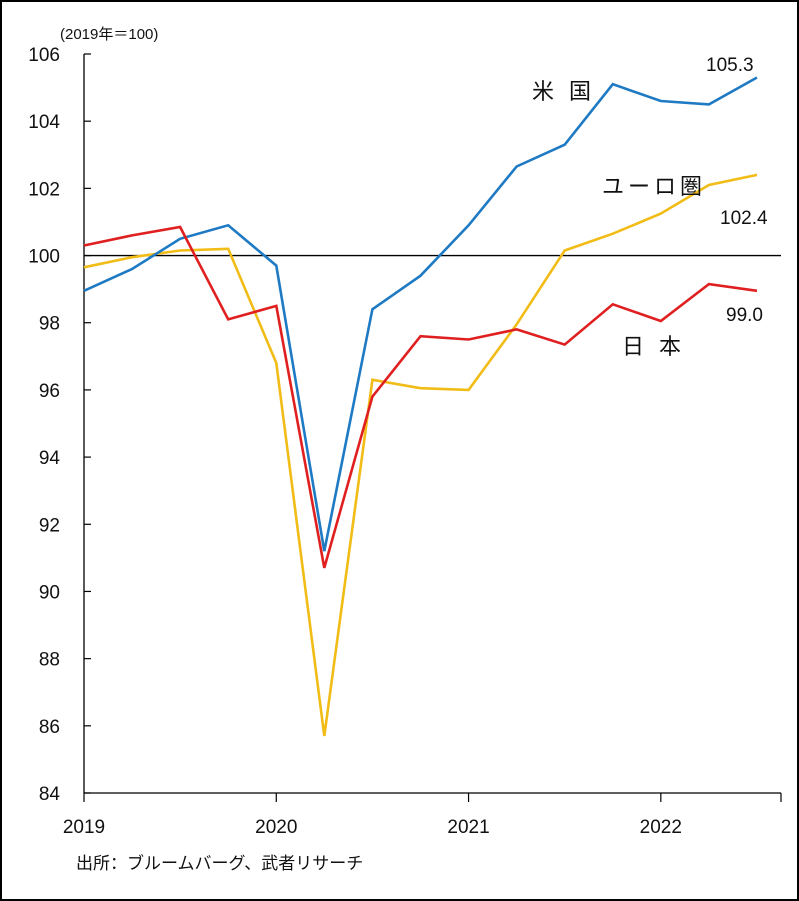  I want to click on y-tick-label: 94, so click(50, 458).